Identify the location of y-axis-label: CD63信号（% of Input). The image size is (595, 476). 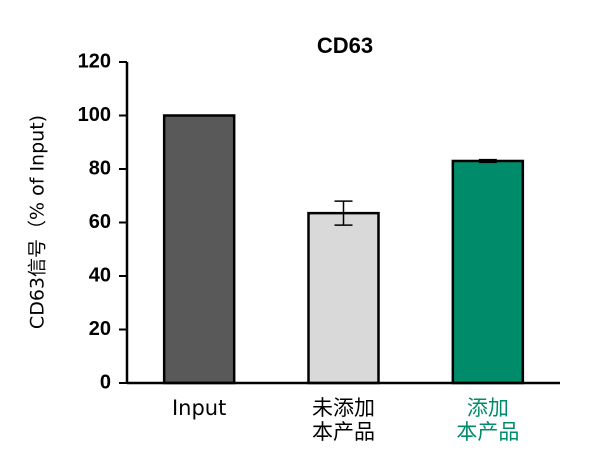
(38, 222).